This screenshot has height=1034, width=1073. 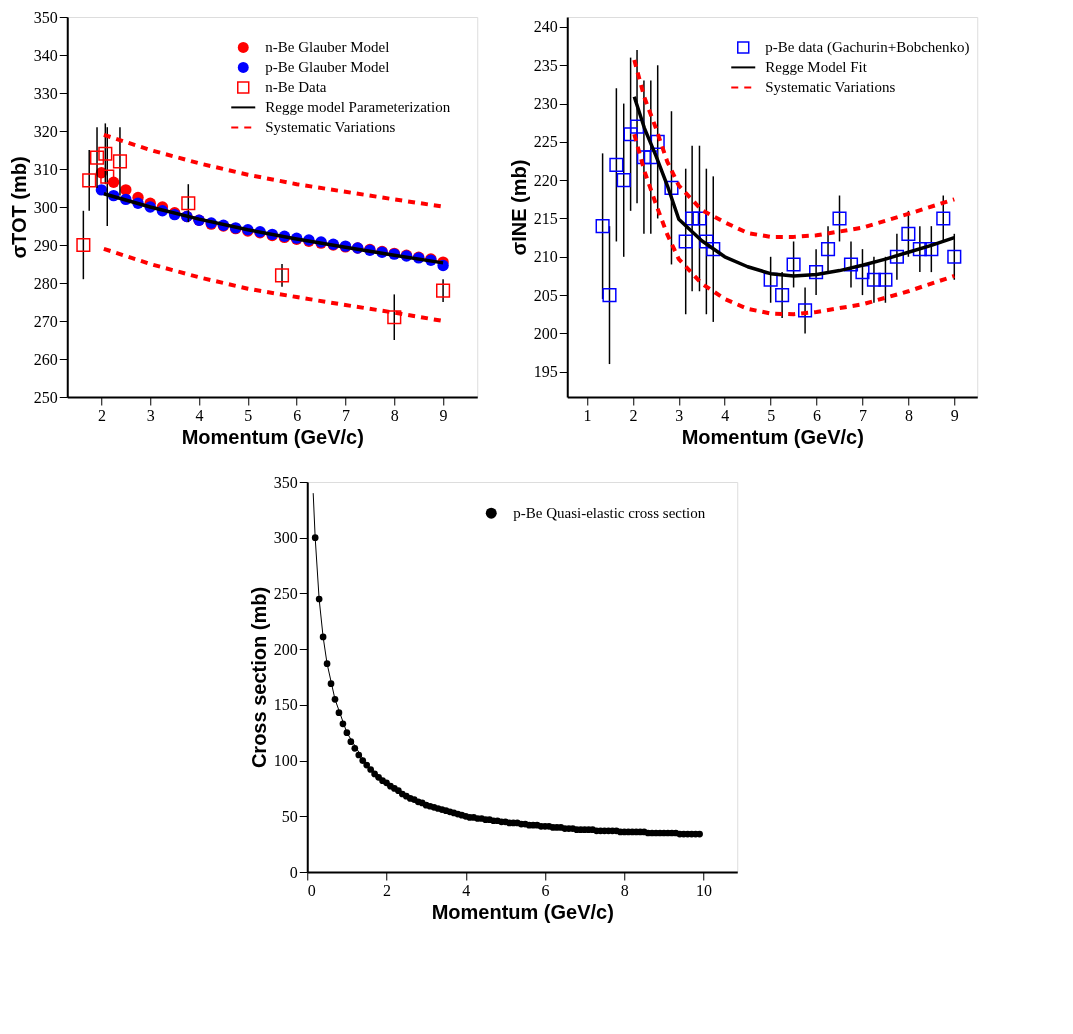 What do you see at coordinates (45, 245) in the screenshot?
I see `y-tick-label: 290` at bounding box center [45, 245].